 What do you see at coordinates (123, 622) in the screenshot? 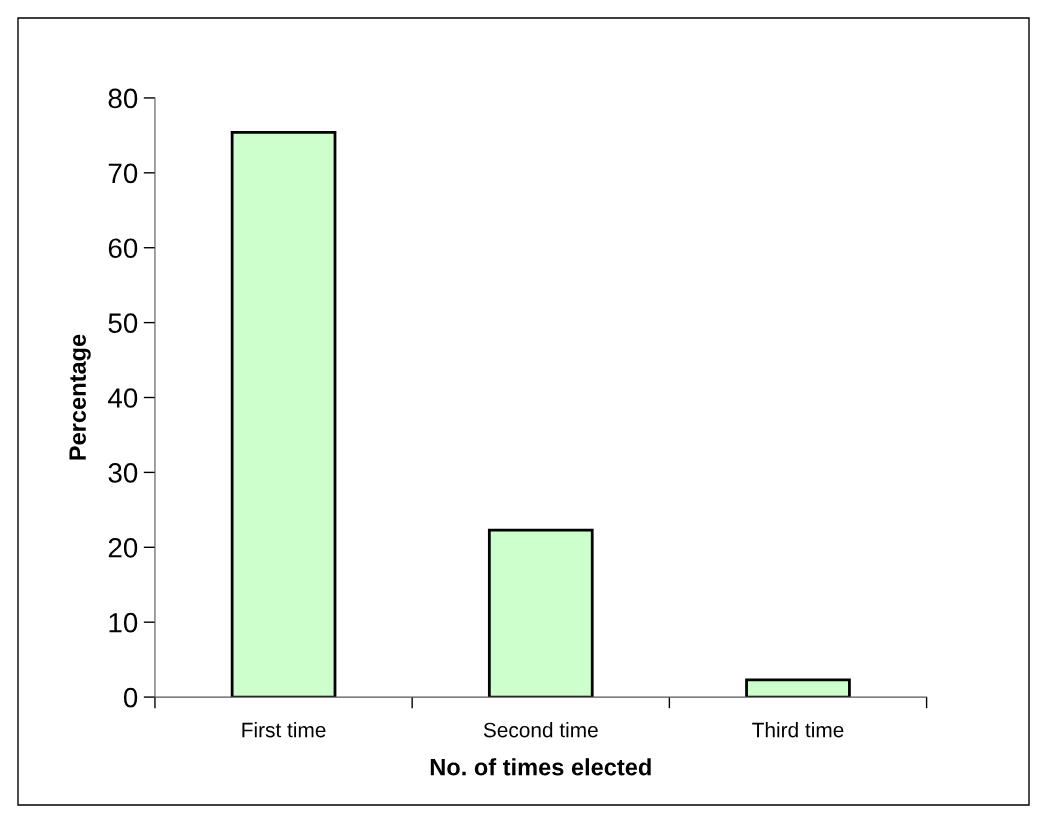
I see `y-tick-label: 10` at bounding box center [123, 622].